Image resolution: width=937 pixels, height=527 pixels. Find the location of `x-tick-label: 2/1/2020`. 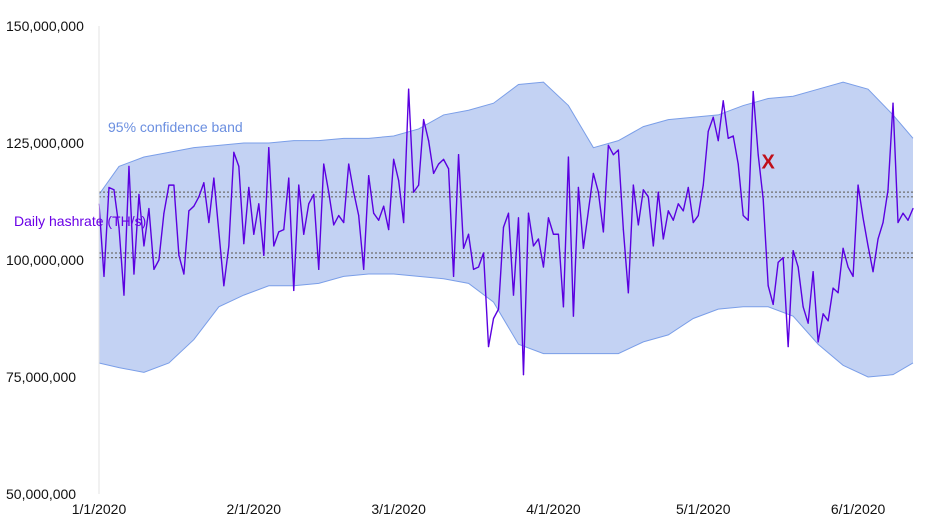

x-tick-label: 2/1/2020 is located at coordinates (254, 509).